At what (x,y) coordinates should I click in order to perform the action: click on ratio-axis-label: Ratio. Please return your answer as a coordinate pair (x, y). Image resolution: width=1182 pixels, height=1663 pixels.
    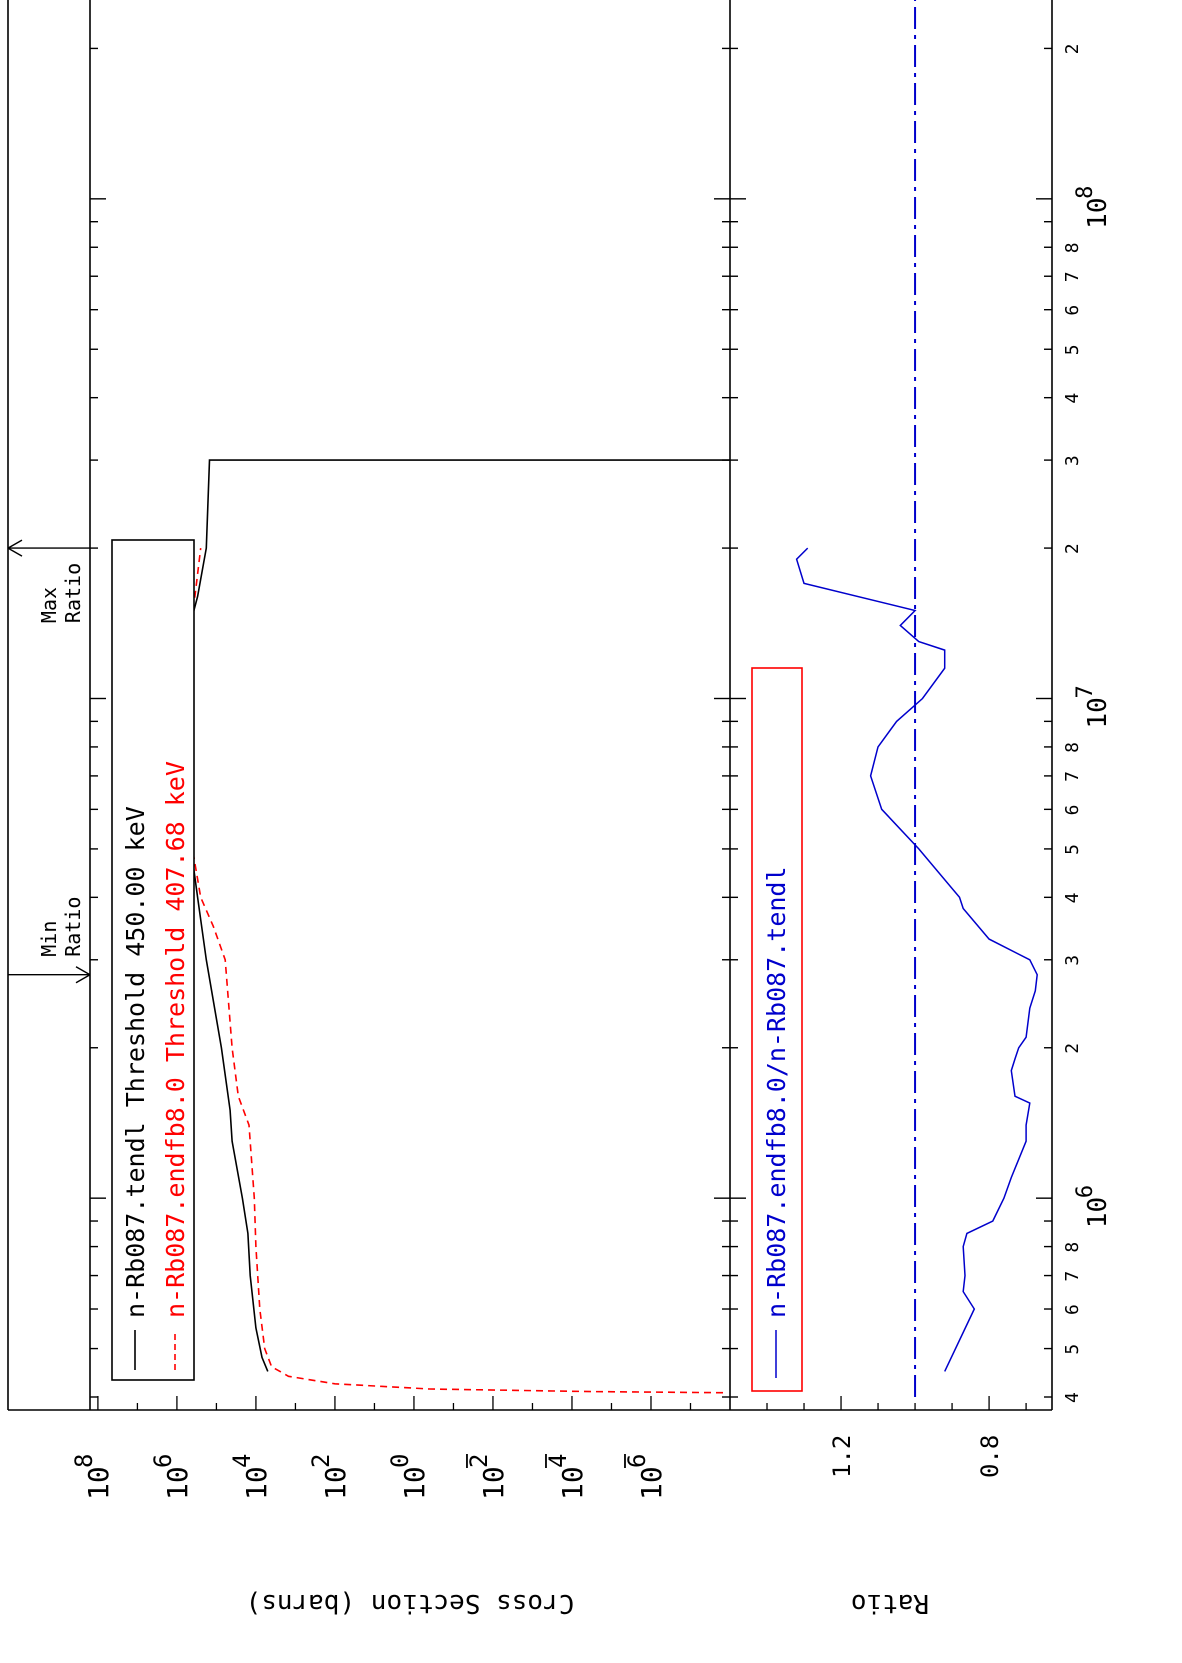
    Looking at the image, I should click on (890, 1603).